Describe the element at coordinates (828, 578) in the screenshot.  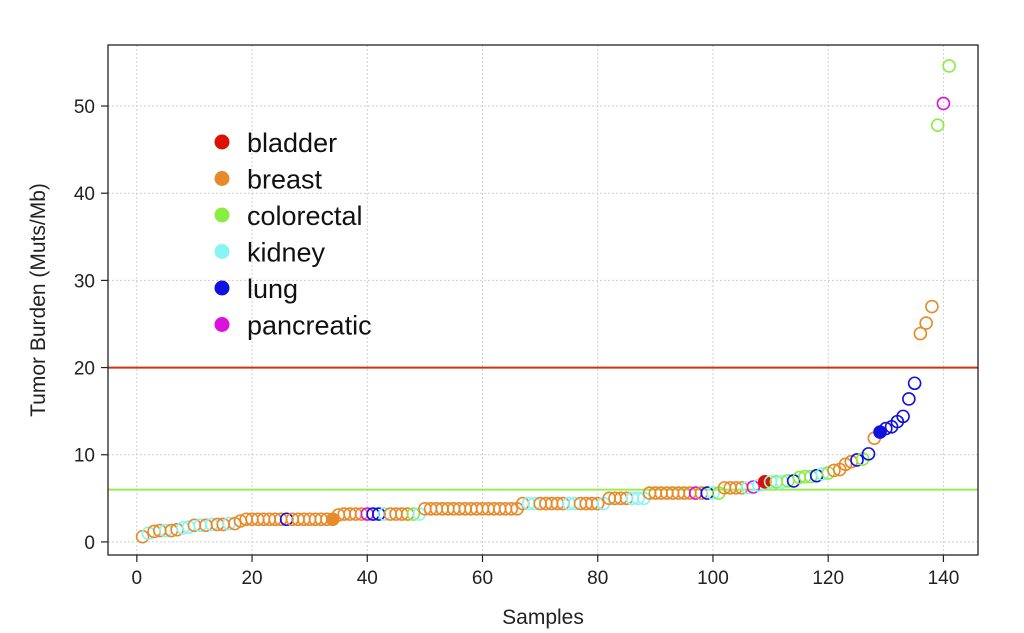
I see `x-tick-label: 120` at that location.